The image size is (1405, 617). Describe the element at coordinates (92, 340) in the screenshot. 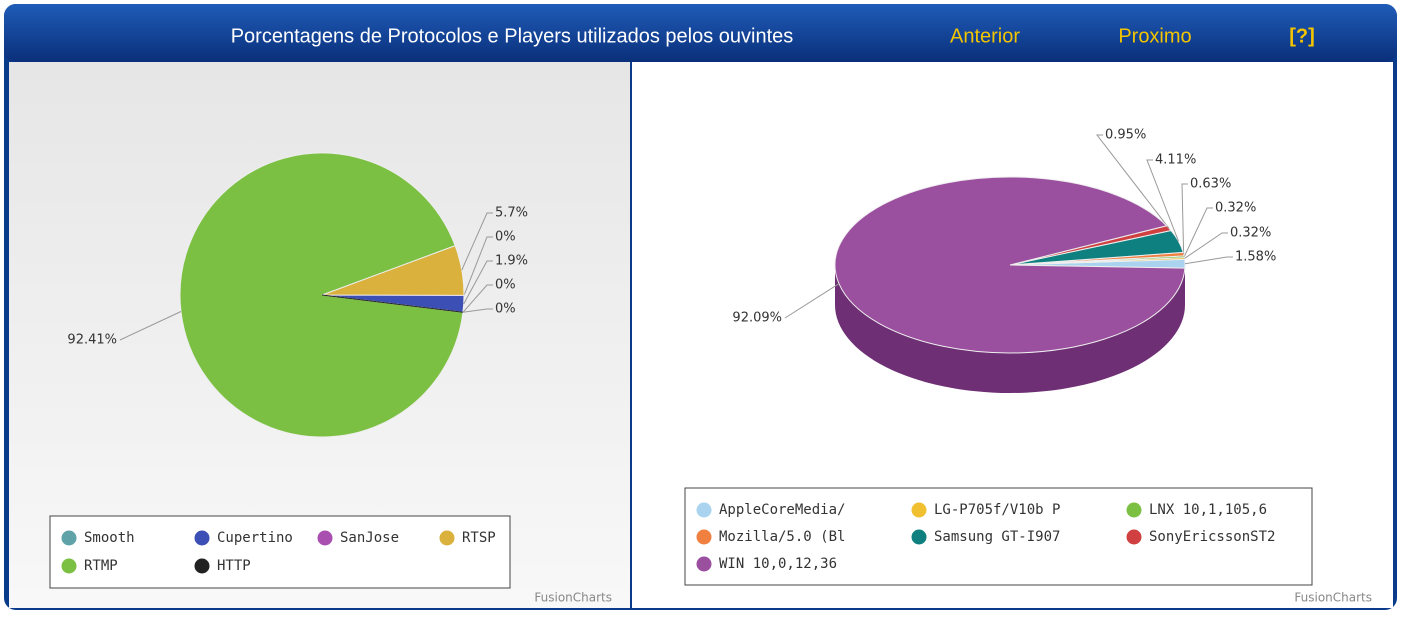

I see `data-label: 92.41%` at that location.